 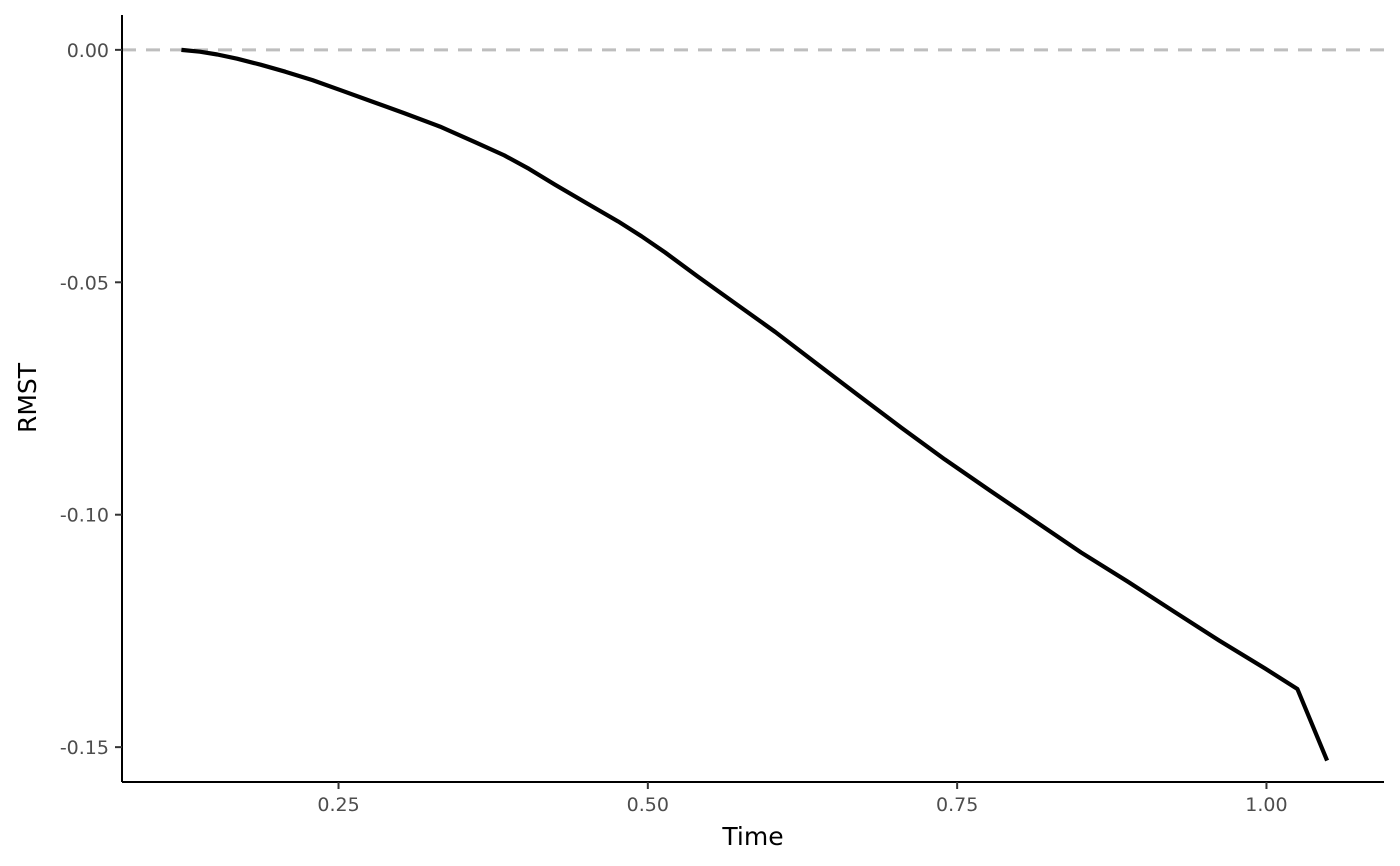 What do you see at coordinates (752, 836) in the screenshot?
I see `x-axis-title: Time` at bounding box center [752, 836].